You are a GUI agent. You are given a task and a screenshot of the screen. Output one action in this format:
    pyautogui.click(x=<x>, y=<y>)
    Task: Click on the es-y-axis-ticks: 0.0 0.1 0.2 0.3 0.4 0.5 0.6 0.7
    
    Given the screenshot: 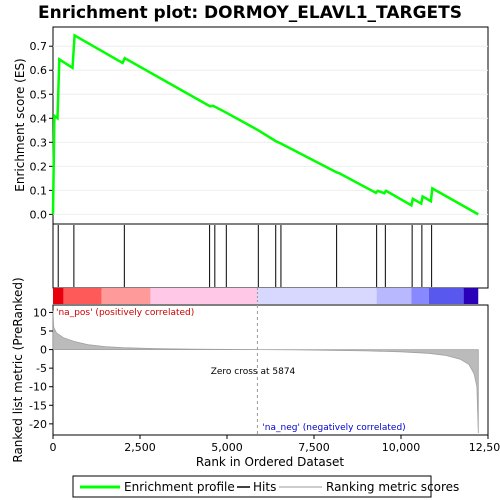 What is the action you would take?
    pyautogui.click(x=41, y=130)
    